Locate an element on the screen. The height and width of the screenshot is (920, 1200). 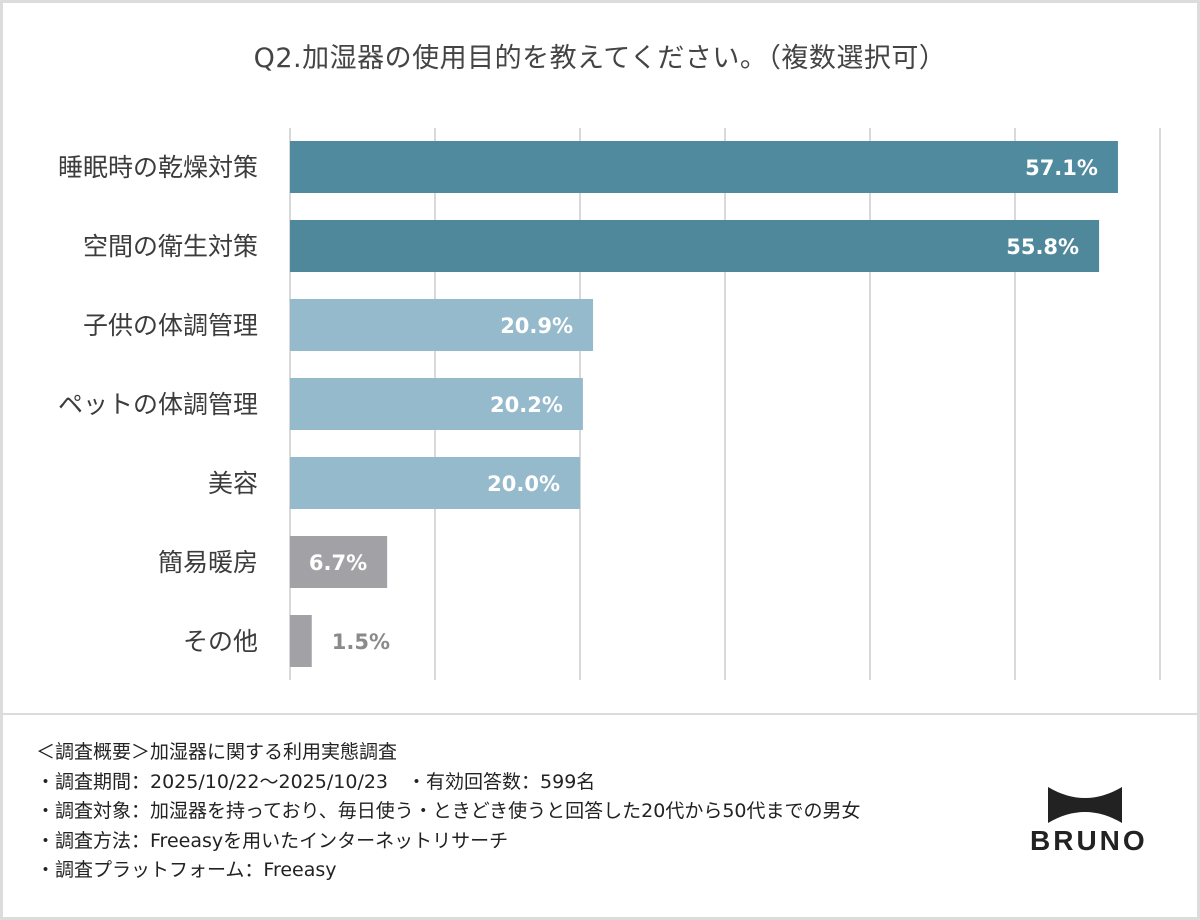
data-label: 55.8% is located at coordinates (1042, 247).